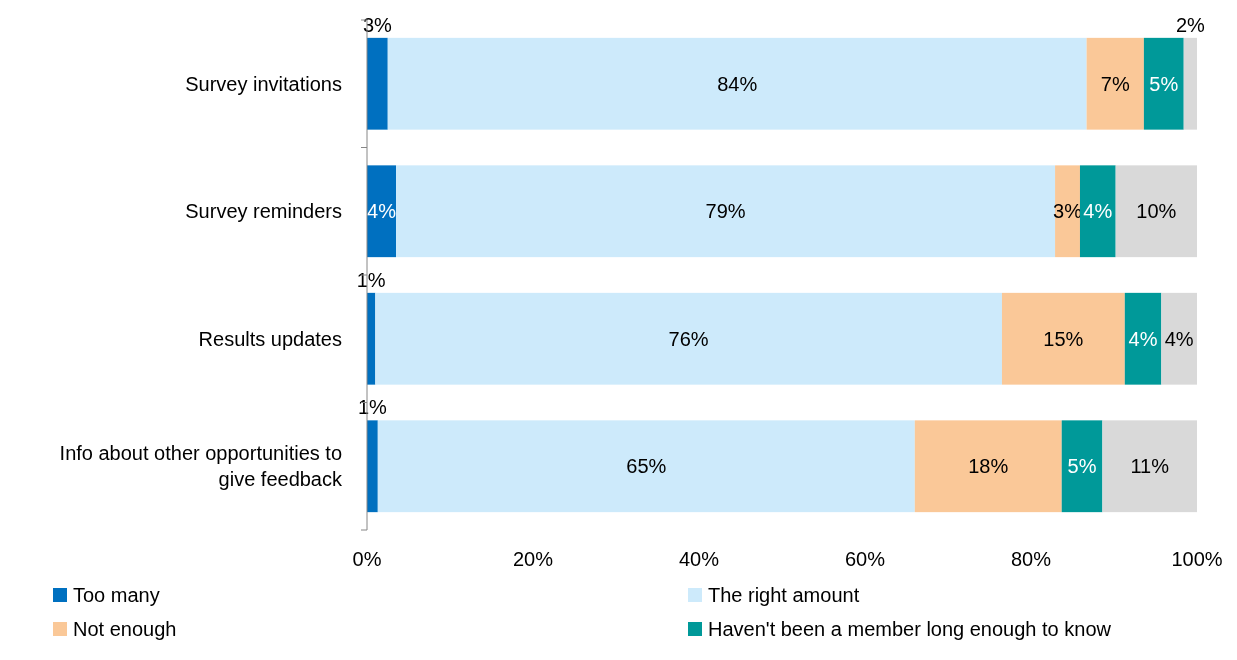 Image resolution: width=1237 pixels, height=660 pixels. What do you see at coordinates (377, 24) in the screenshot?
I see `data-label: 3%` at bounding box center [377, 24].